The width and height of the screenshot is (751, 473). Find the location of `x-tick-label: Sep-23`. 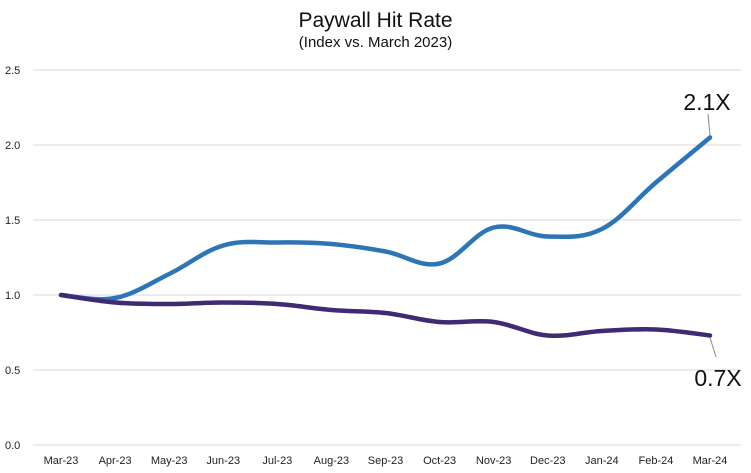

x-tick-label: Sep-23 is located at coordinates (385, 461).